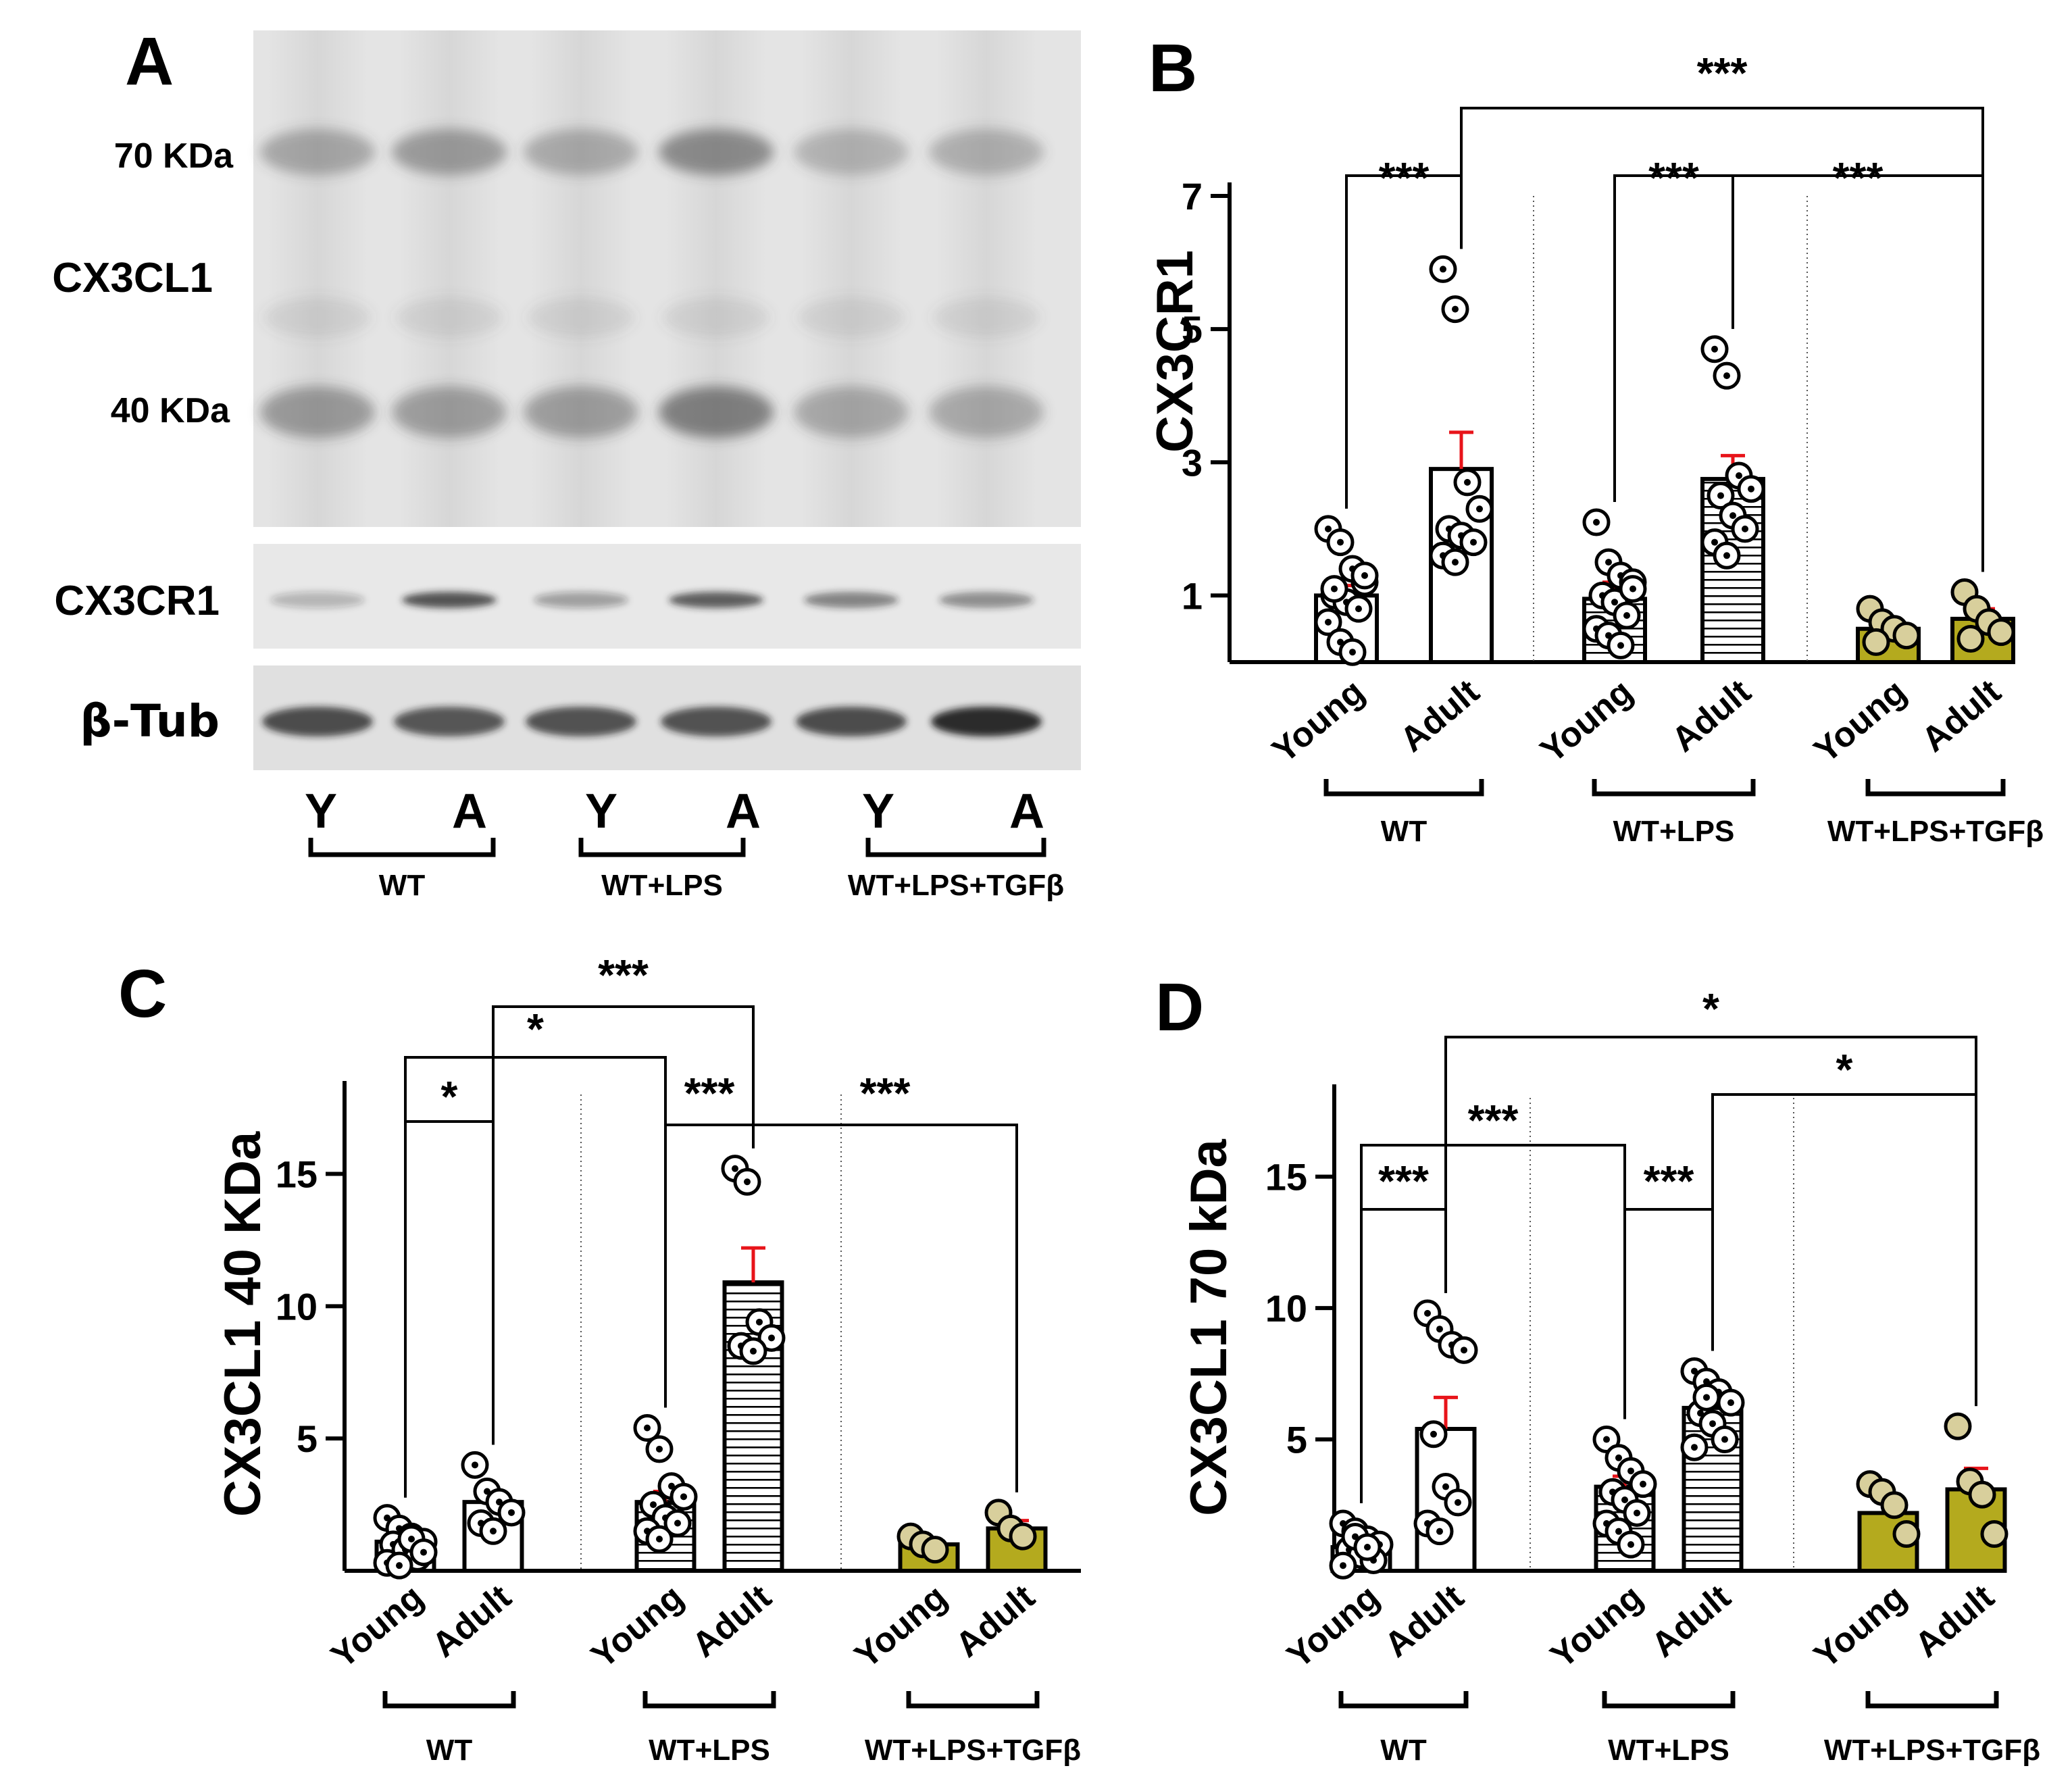  I want to click on band-row-faint, so click(651, 317).